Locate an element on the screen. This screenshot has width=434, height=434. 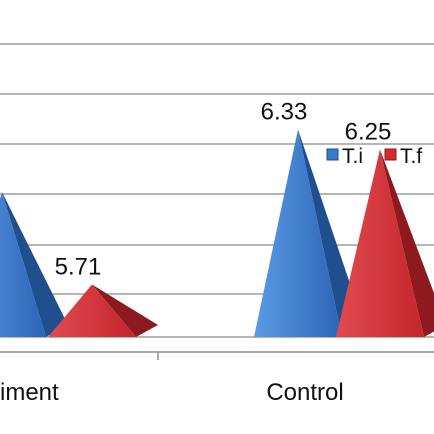
legend-item-tf: T.f is located at coordinates (403, 156).